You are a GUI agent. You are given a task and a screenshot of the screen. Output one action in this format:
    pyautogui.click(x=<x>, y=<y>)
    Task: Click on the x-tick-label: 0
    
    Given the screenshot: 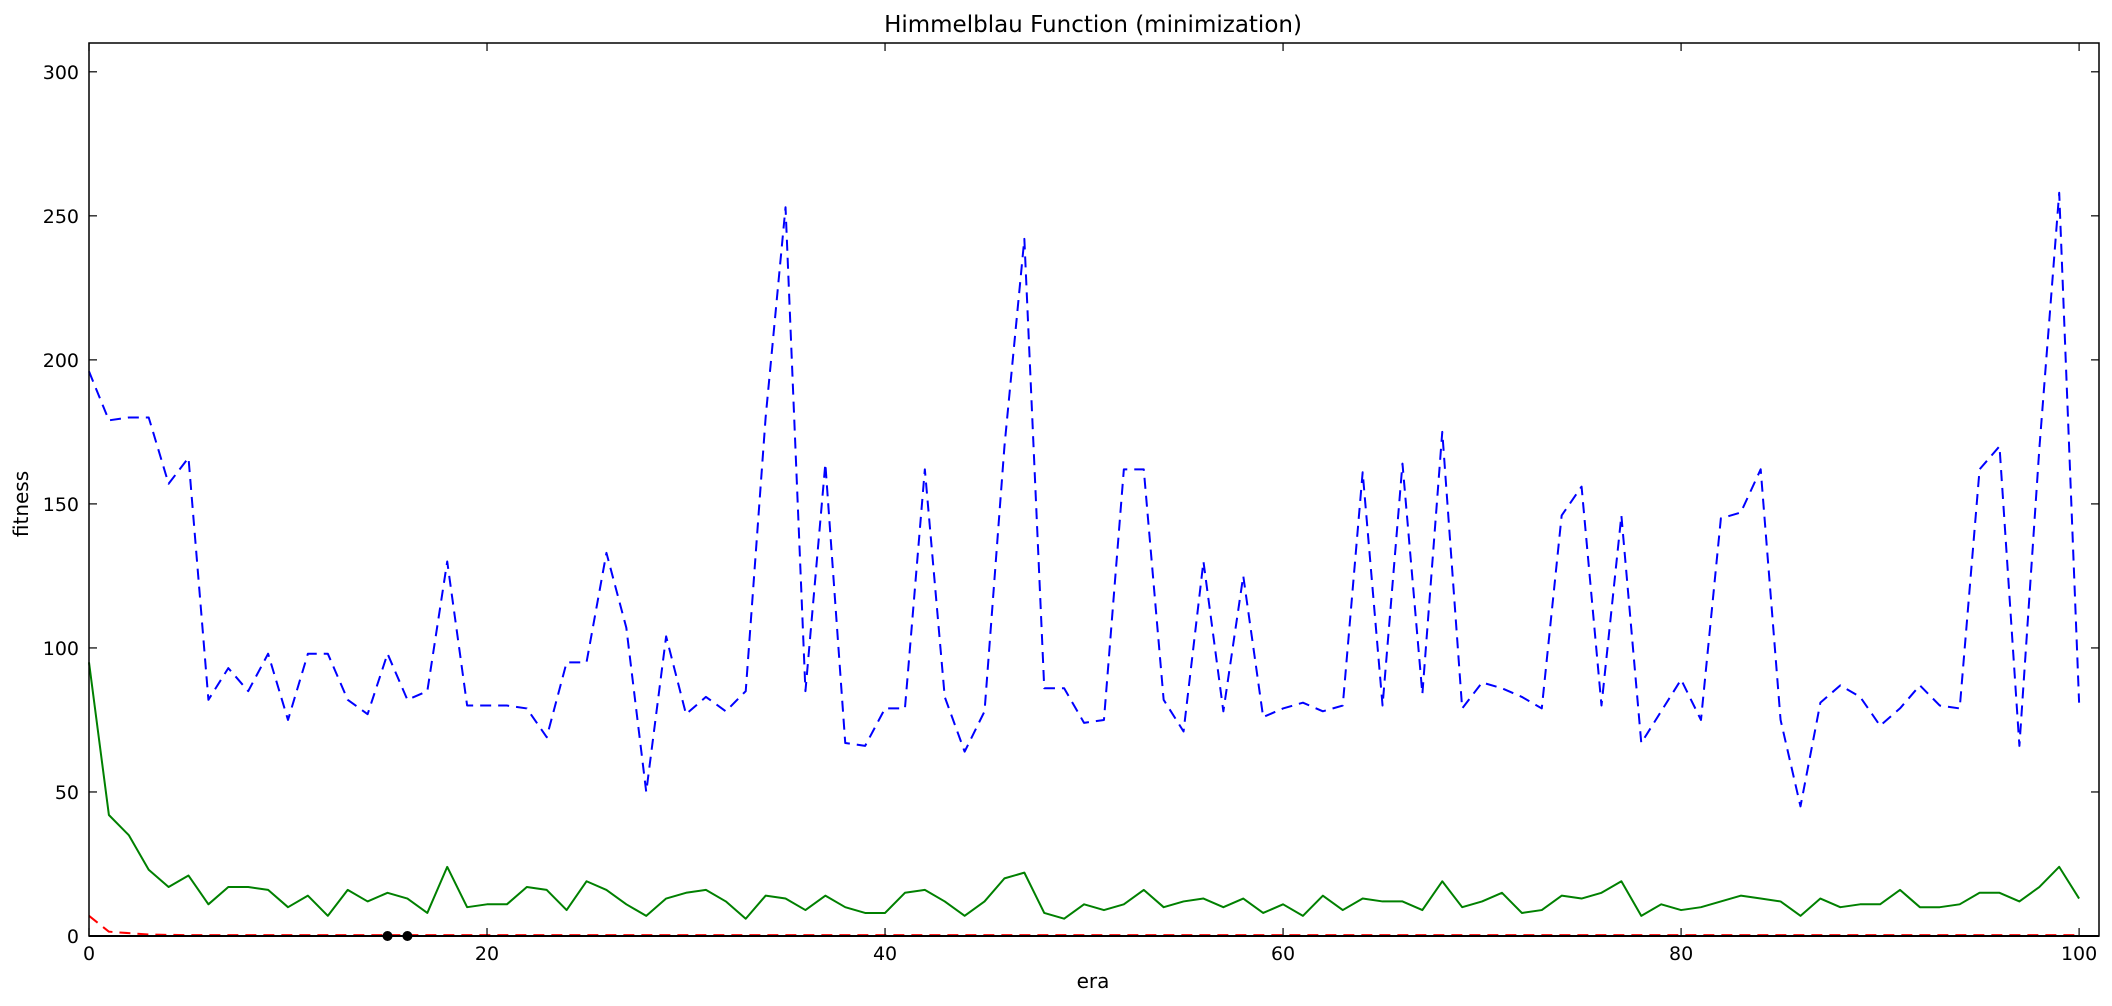 What is the action you would take?
    pyautogui.click(x=89, y=954)
    